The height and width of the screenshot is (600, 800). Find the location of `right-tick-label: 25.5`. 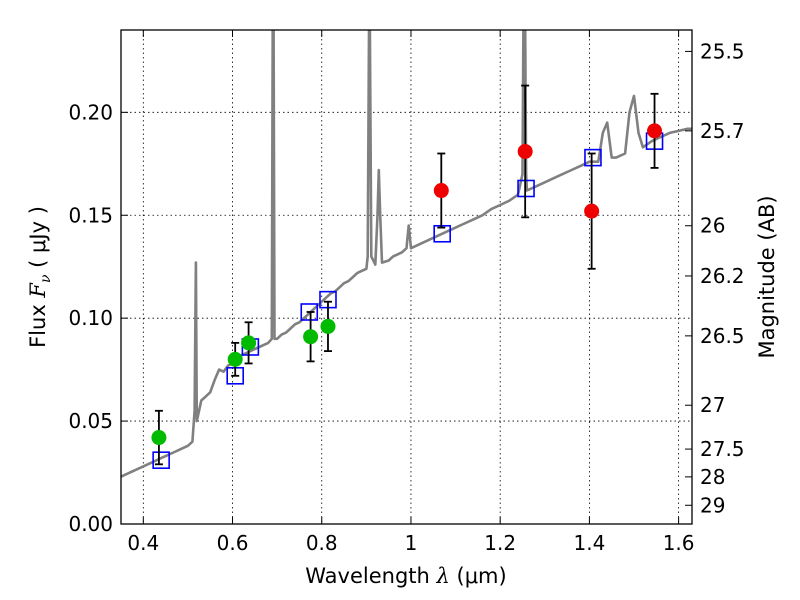

right-tick-label: 25.5 is located at coordinates (722, 51).